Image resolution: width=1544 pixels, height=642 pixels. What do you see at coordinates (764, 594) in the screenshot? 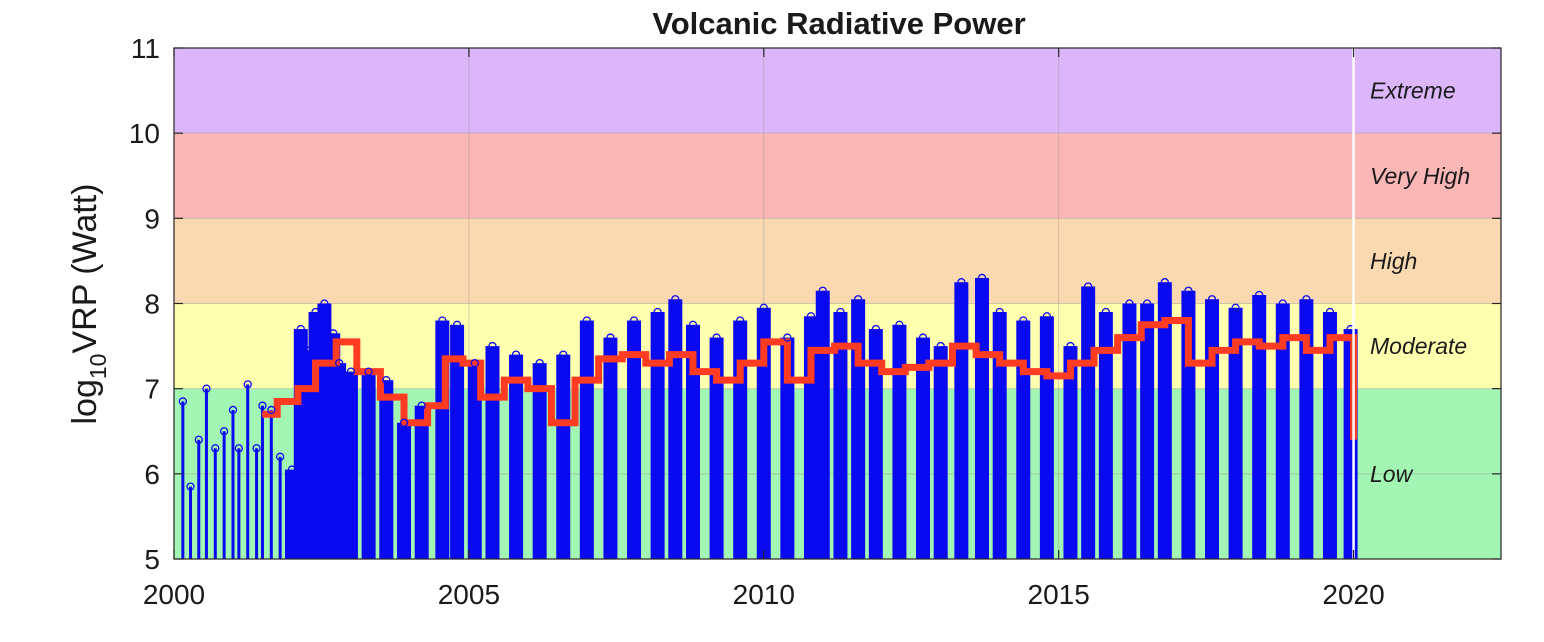
I see `x-tick-label: 2010` at bounding box center [764, 594].